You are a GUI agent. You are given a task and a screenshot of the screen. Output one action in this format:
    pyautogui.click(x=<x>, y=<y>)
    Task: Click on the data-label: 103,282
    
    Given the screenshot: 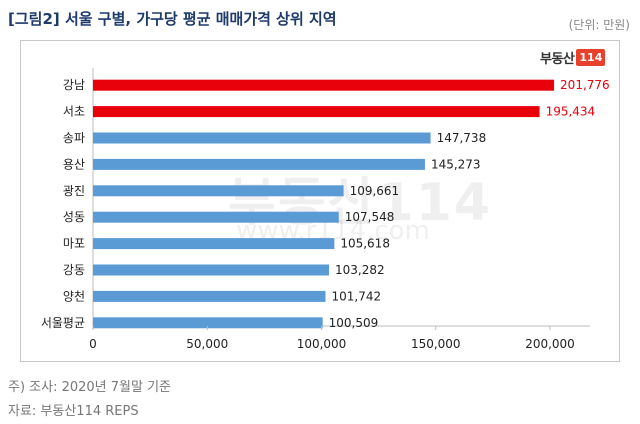 What is the action you would take?
    pyautogui.click(x=360, y=270)
    